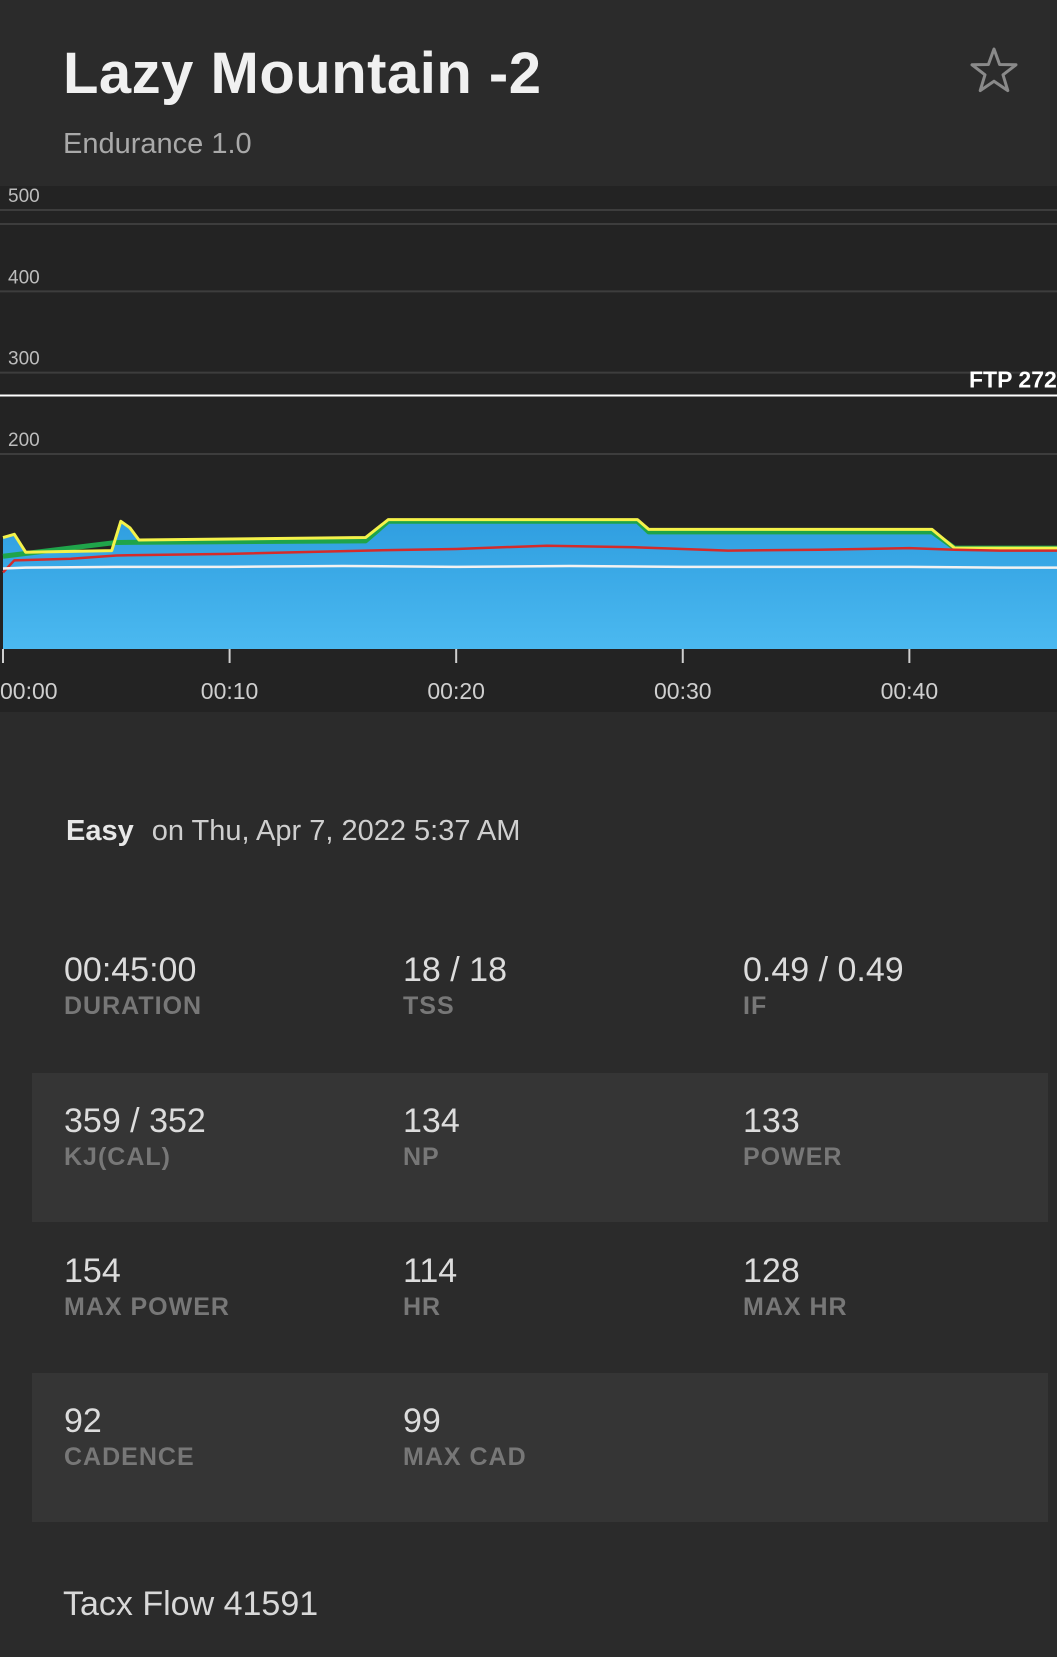 The height and width of the screenshot is (1657, 1057). I want to click on x-tick-label: 00:00, so click(29, 691).